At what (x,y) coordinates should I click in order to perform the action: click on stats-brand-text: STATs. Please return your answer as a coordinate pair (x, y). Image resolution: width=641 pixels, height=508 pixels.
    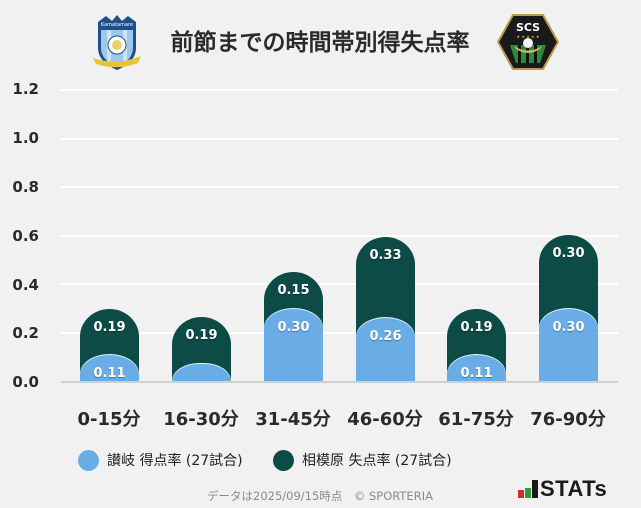
    Looking at the image, I should click on (574, 488).